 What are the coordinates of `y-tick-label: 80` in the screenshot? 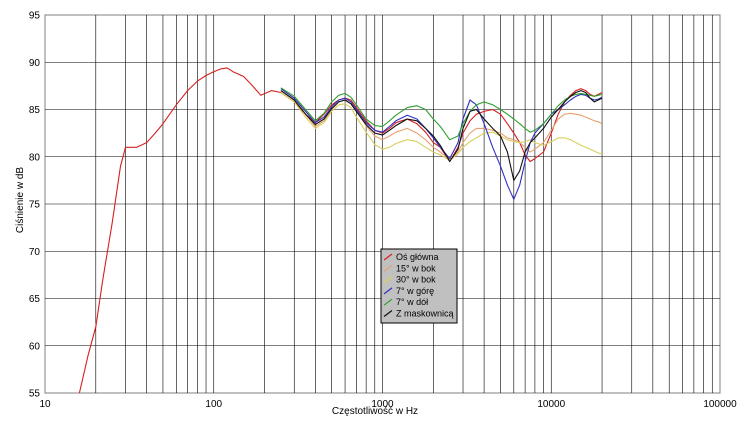 It's located at (35, 157).